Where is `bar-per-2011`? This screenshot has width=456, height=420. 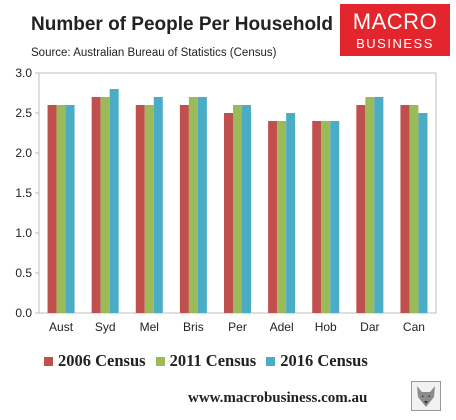 bar-per-2011 is located at coordinates (237, 209).